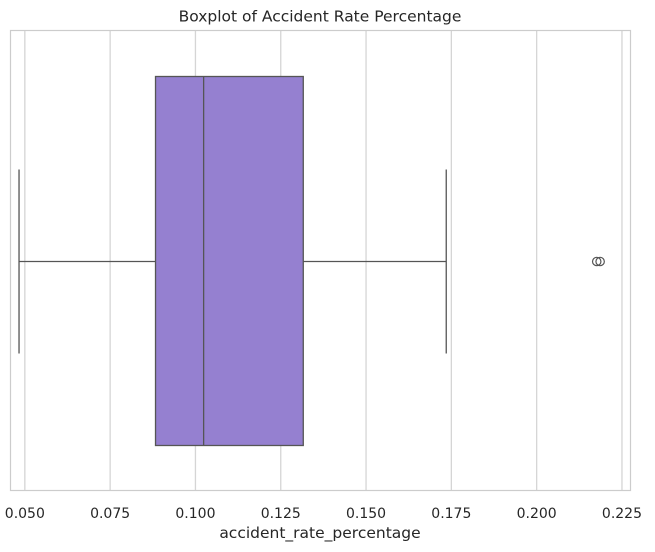 This screenshot has height=552, width=655. What do you see at coordinates (195, 514) in the screenshot?
I see `x-tick-label-2: 0.100` at bounding box center [195, 514].